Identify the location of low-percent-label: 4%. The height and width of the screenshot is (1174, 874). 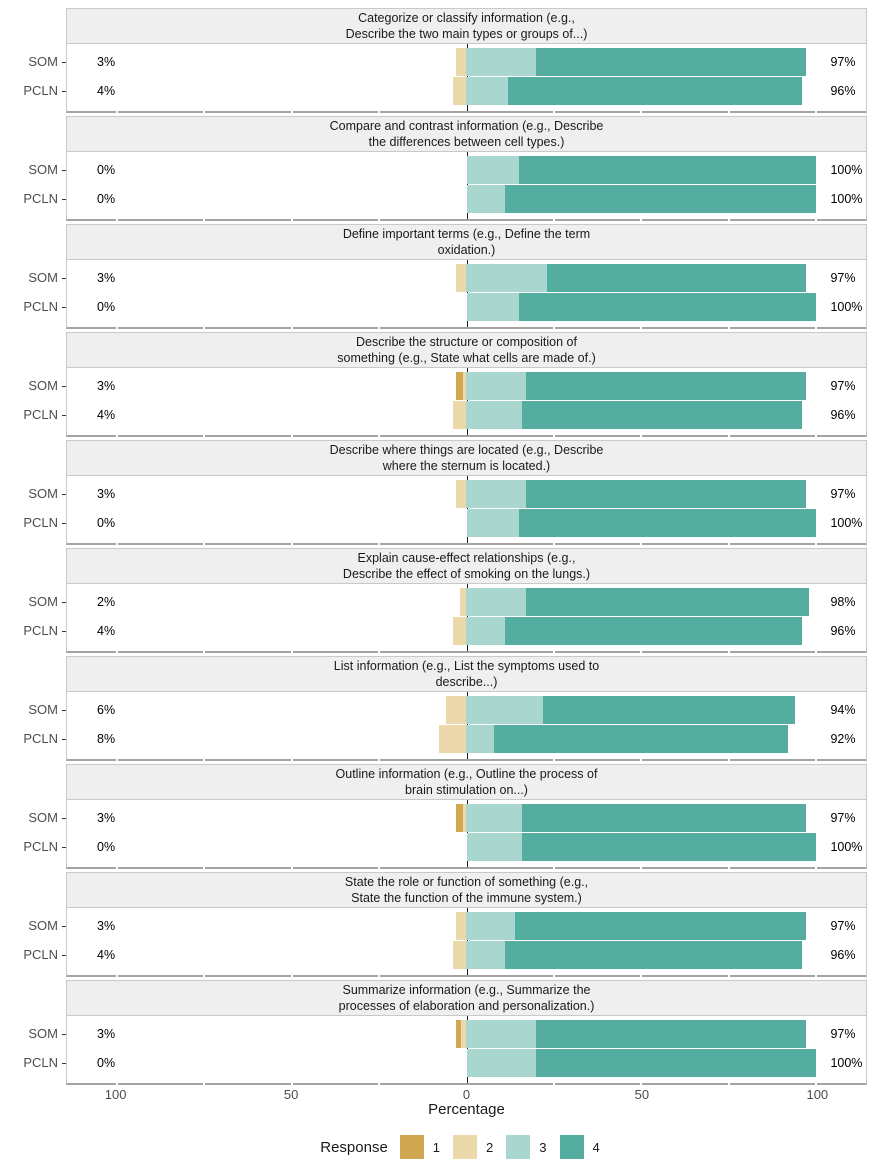
(106, 91).